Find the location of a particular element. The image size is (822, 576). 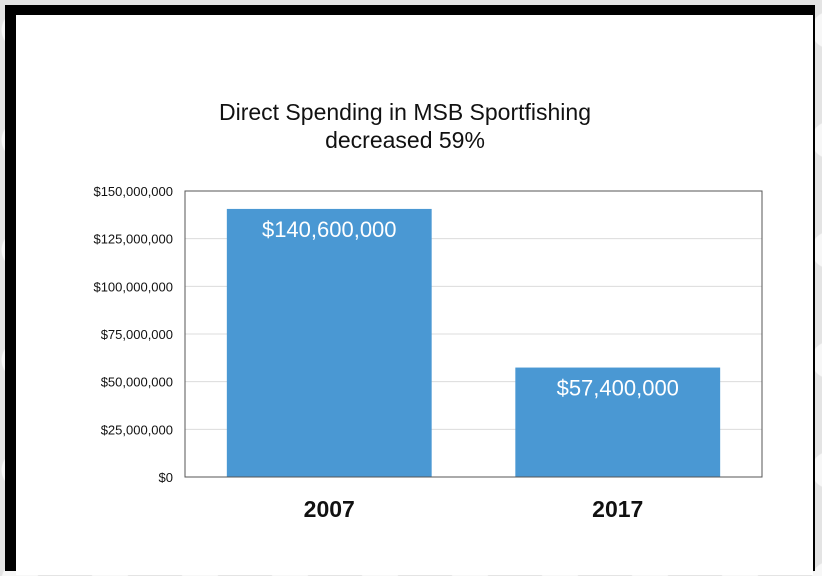

y-tick-label: $50,000,000 is located at coordinates (137, 382).